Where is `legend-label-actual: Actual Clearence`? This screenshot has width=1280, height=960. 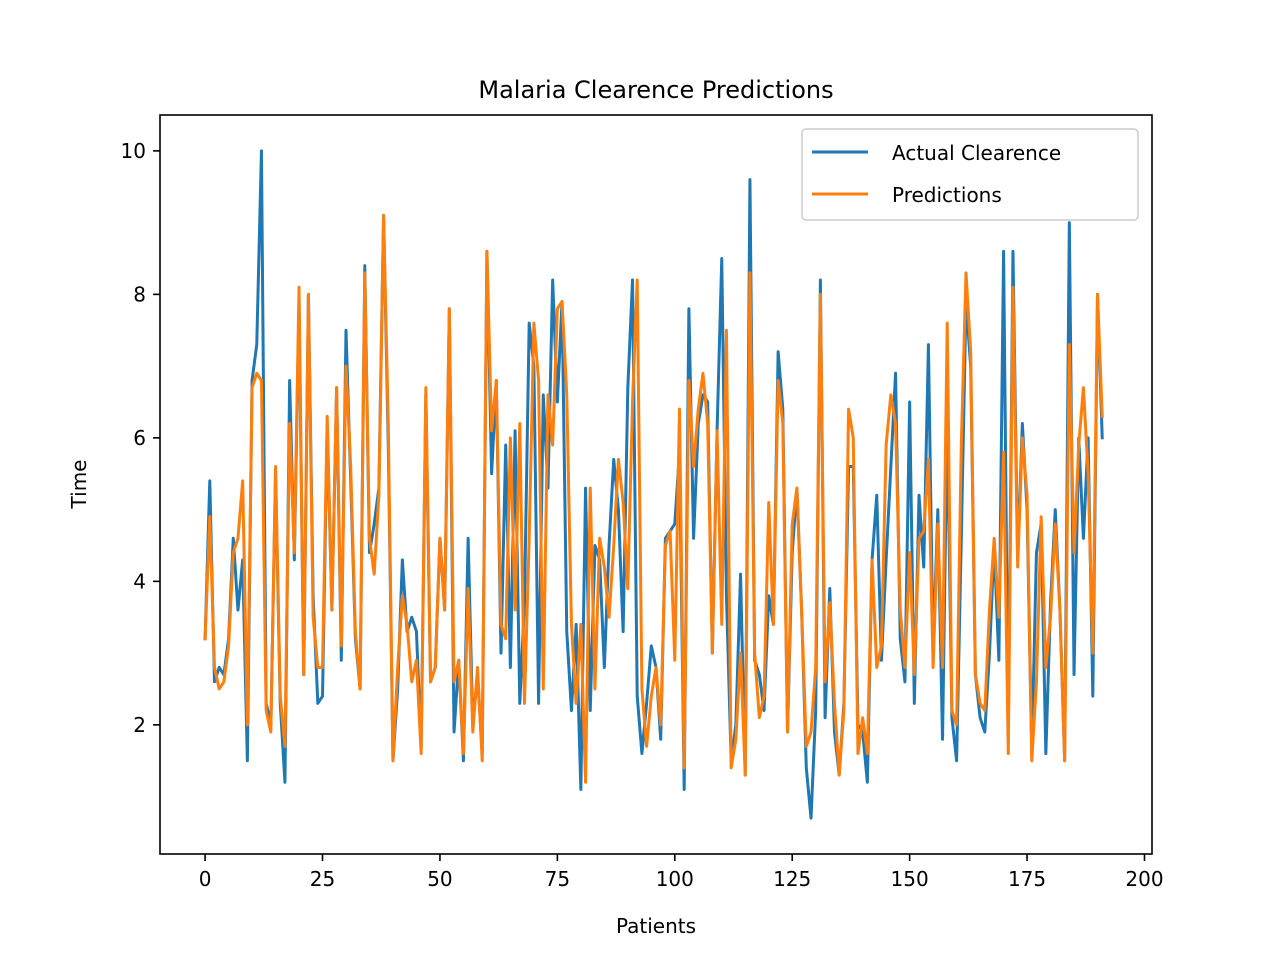
legend-label-actual: Actual Clearence is located at coordinates (976, 153).